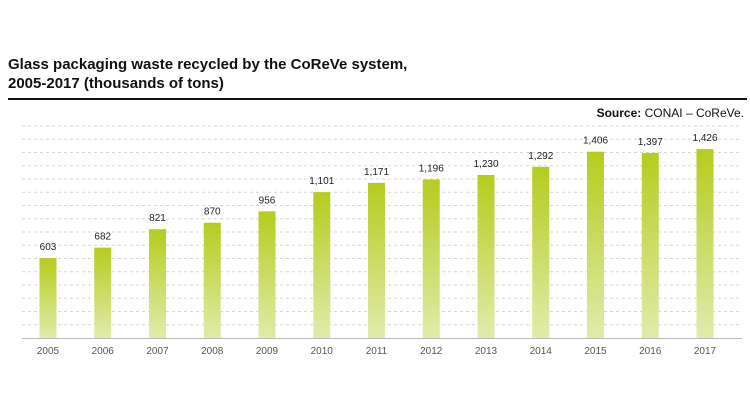 The height and width of the screenshot is (416, 750). I want to click on bar-2008, so click(212, 280).